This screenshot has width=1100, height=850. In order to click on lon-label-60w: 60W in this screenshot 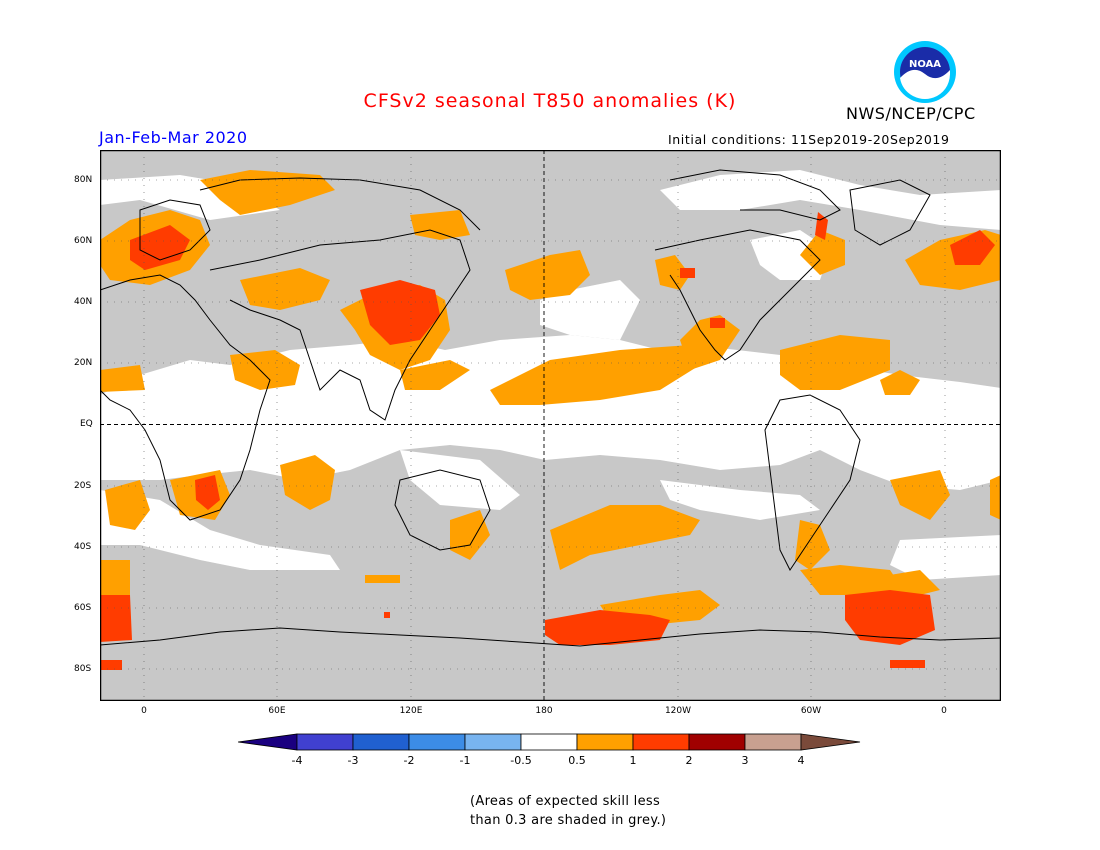, I will do `click(811, 711)`.